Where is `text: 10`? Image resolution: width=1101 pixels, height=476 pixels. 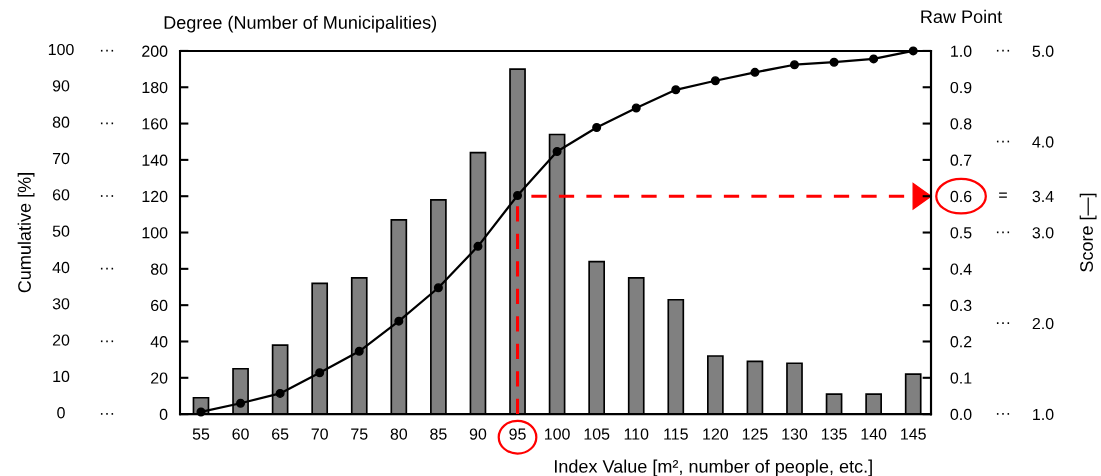
text: 10 is located at coordinates (61, 376).